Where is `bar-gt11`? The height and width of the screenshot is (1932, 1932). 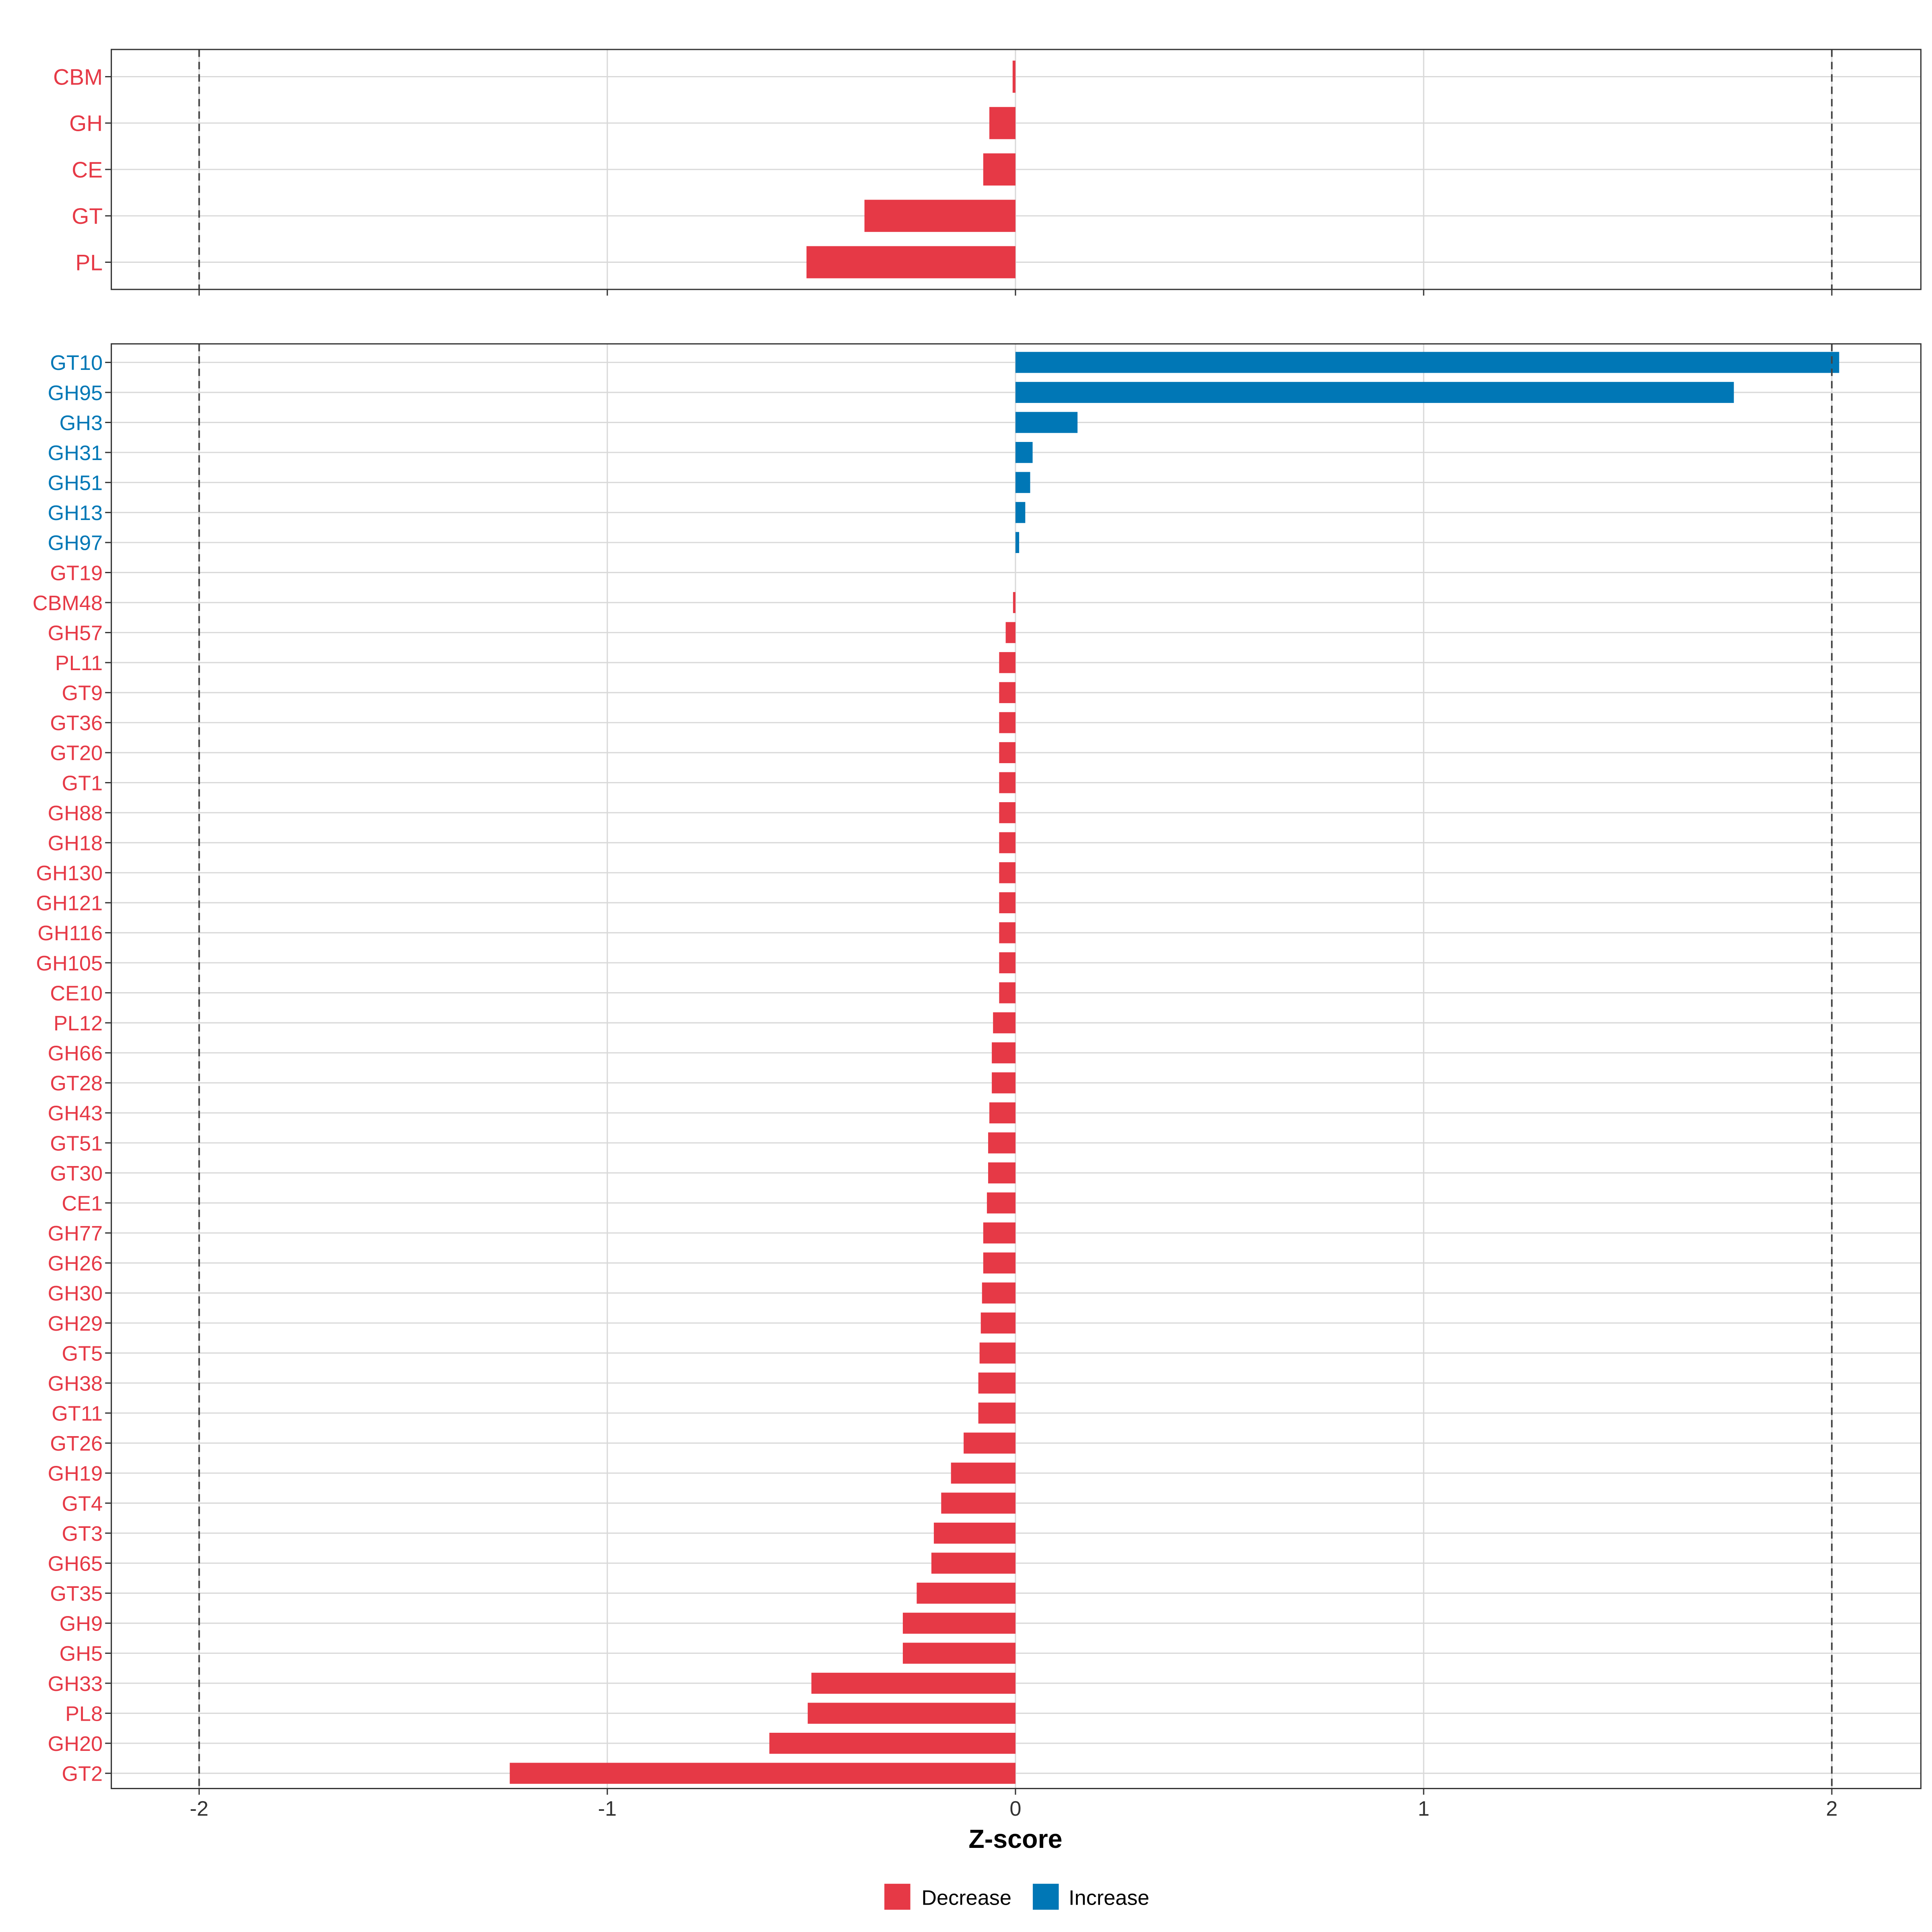 bar-gt11 is located at coordinates (997, 1413).